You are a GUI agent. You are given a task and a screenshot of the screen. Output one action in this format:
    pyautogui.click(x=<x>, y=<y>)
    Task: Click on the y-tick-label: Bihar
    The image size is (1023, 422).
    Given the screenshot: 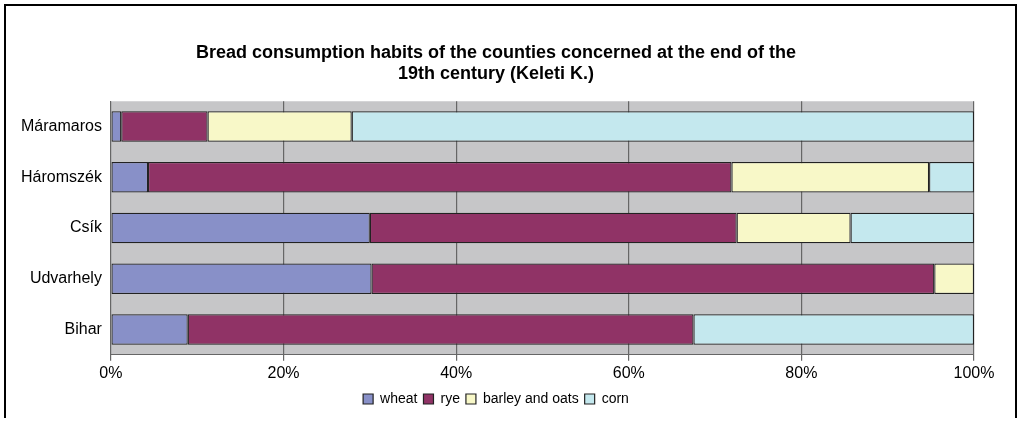 What is the action you would take?
    pyautogui.click(x=83, y=328)
    